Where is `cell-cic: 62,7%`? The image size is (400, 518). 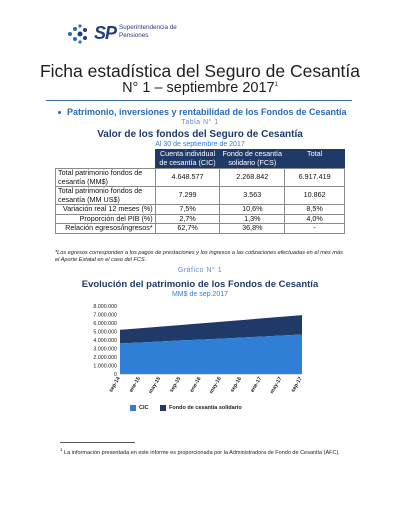 cell-cic: 62,7% is located at coordinates (187, 228).